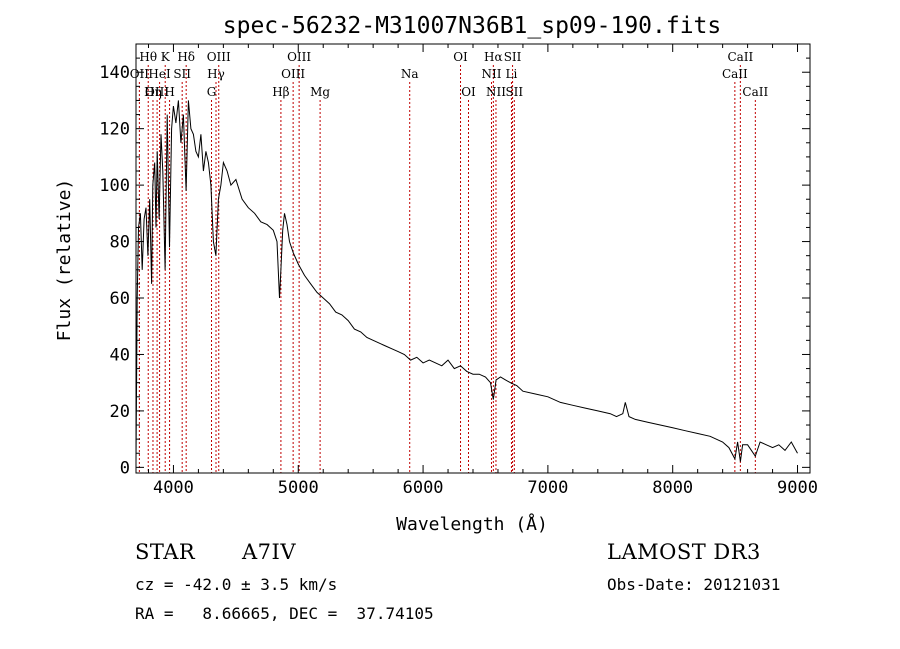 The width and height of the screenshot is (900, 649). I want to click on line-label: Hβ, so click(280, 92).